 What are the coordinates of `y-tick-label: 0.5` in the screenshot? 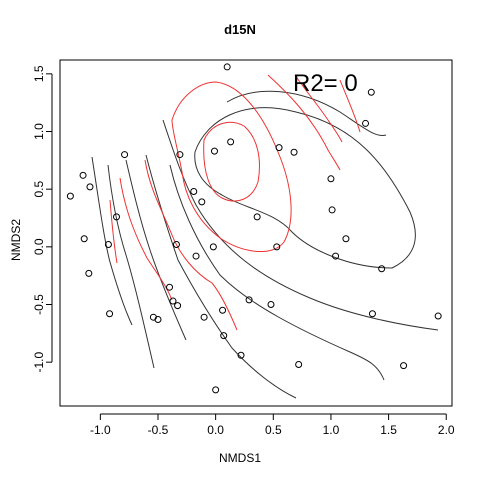 It's located at (39, 189).